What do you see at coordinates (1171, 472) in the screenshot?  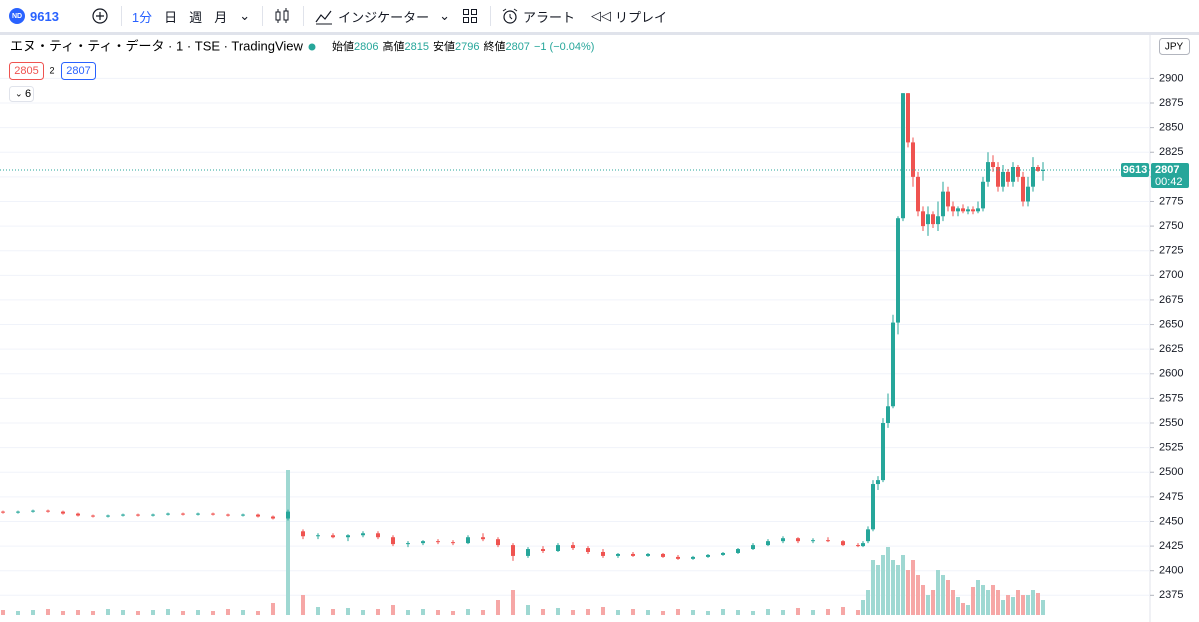 I see `y-tick-label: 2500` at bounding box center [1171, 472].